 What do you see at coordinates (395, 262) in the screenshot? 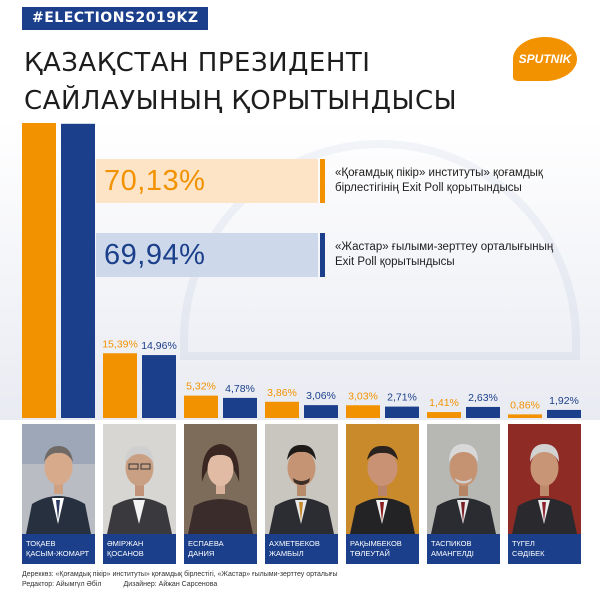
I see `poll-description-2-line-2: Exit Poll қорытындысы` at bounding box center [395, 262].